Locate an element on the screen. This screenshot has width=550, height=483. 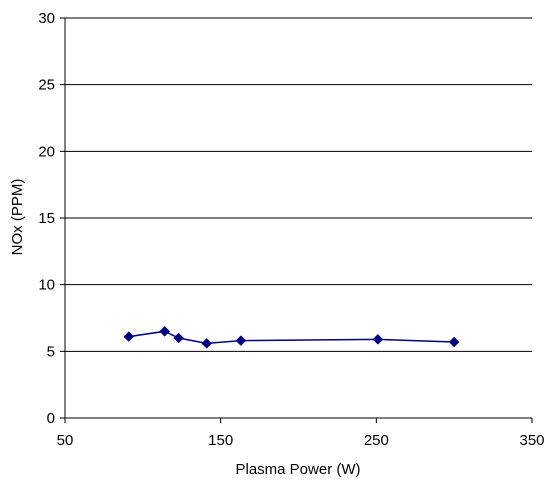
y-tick-label: 25 is located at coordinates (46, 85).